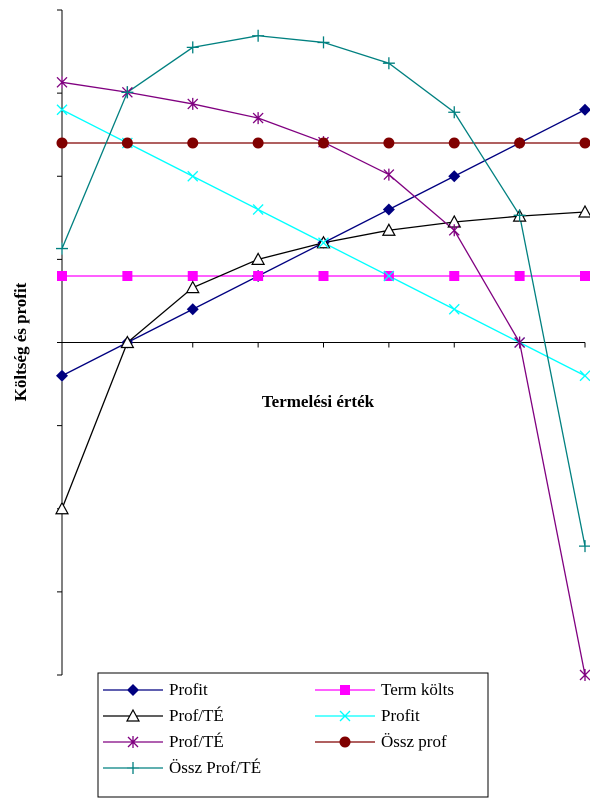  What do you see at coordinates (414, 741) in the screenshot?
I see `legend-label: Össz prof` at bounding box center [414, 741].